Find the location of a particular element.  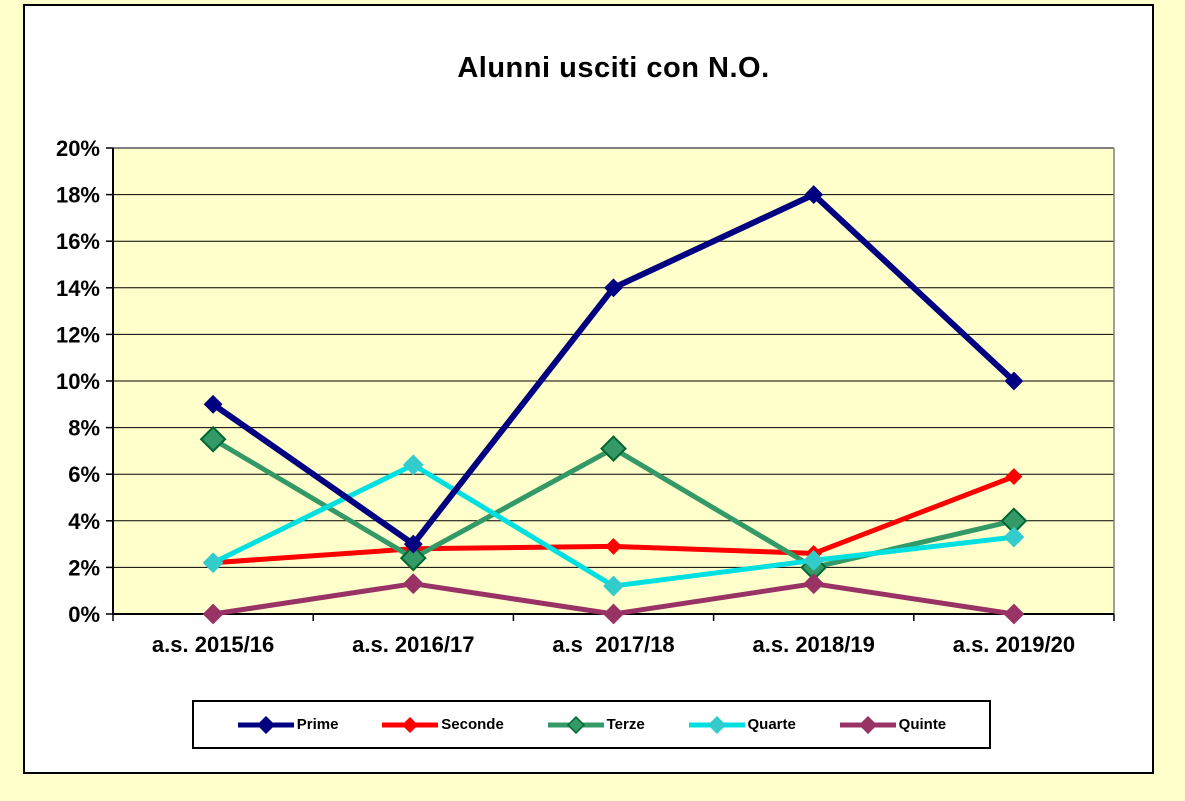

y-tick-label: 8% is located at coordinates (84, 428).